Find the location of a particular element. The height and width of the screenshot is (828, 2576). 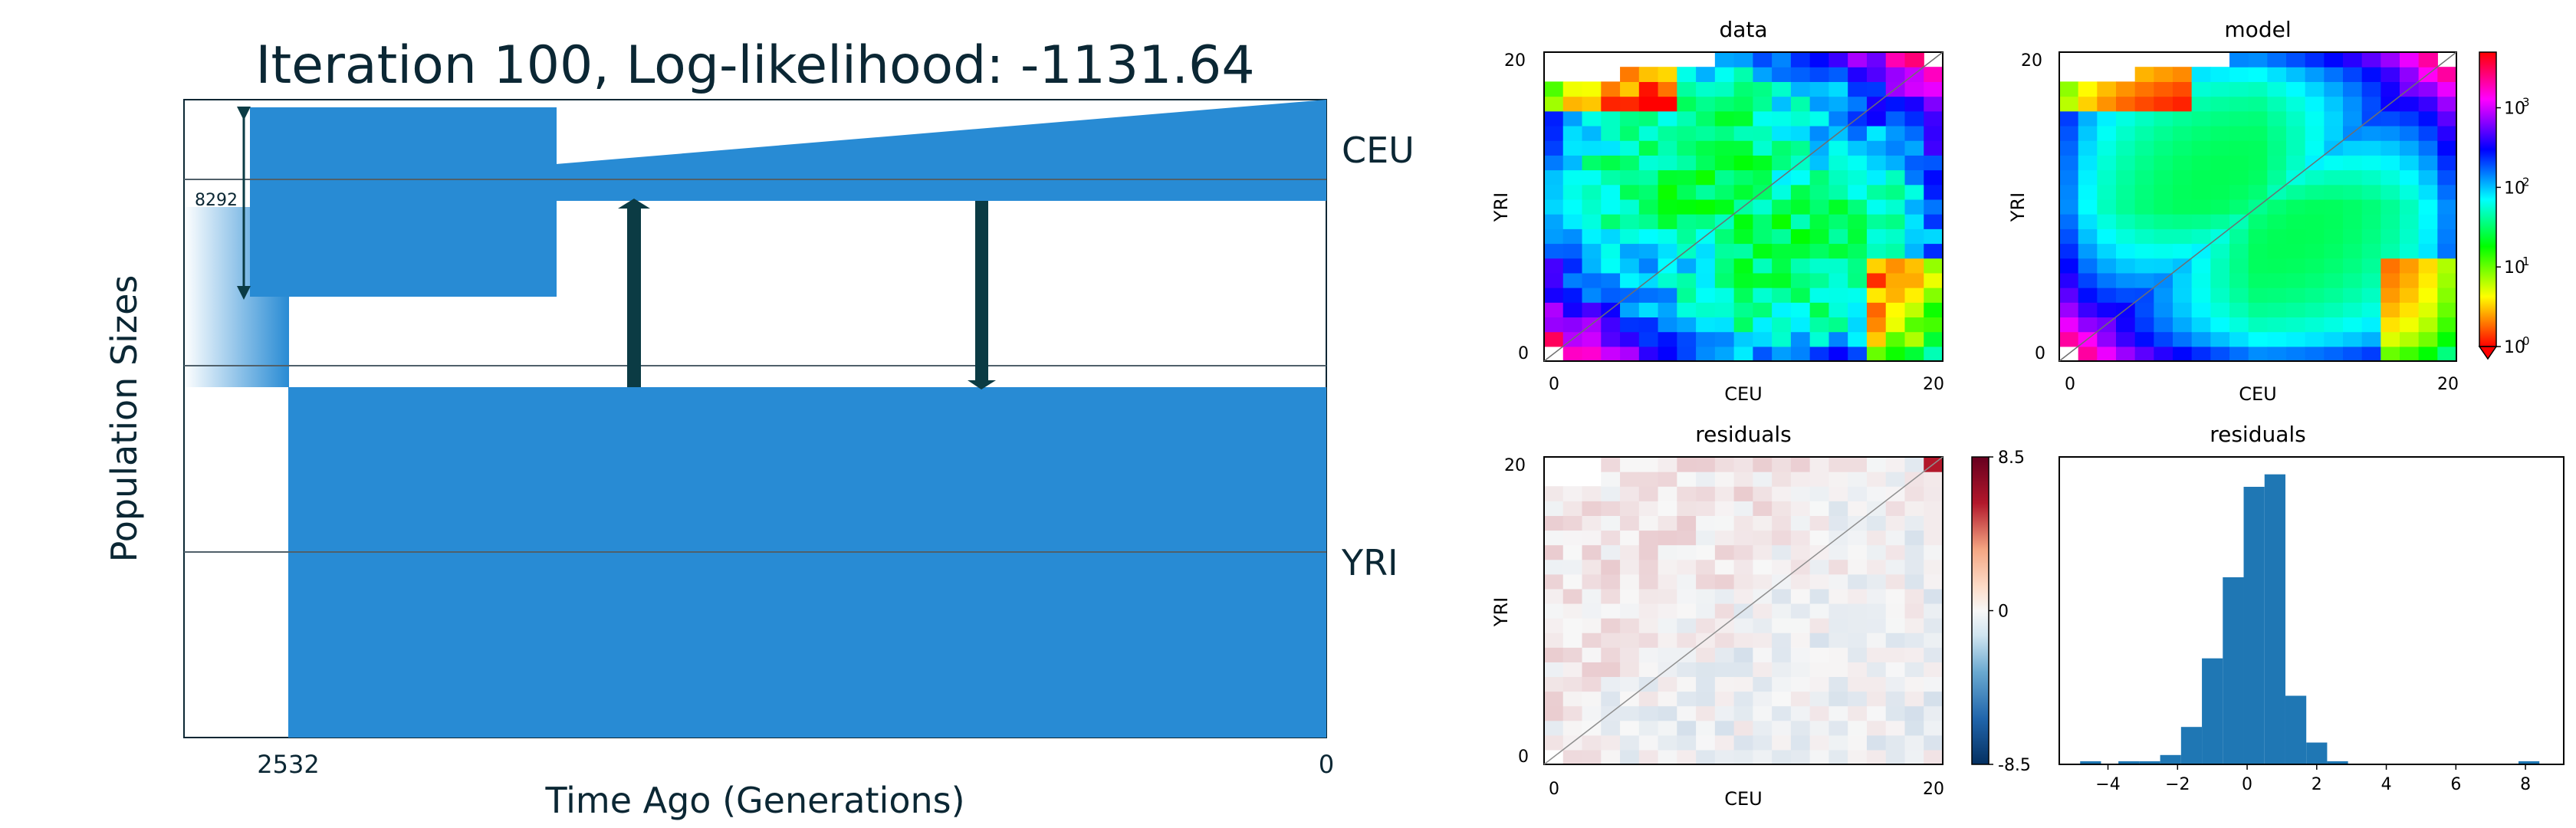

y-tick-label: 20 is located at coordinates (2031, 61).